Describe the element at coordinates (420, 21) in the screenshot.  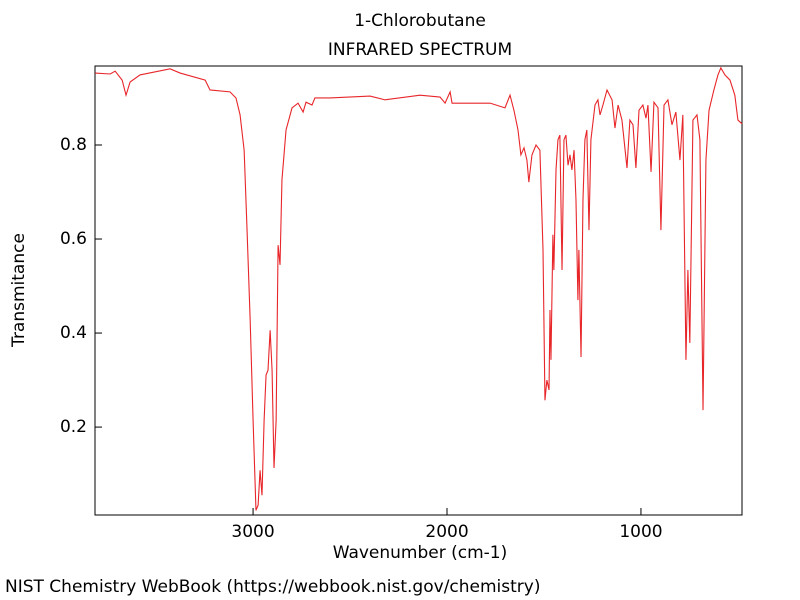
I see `chart-title: 1-Chlorobutane` at that location.